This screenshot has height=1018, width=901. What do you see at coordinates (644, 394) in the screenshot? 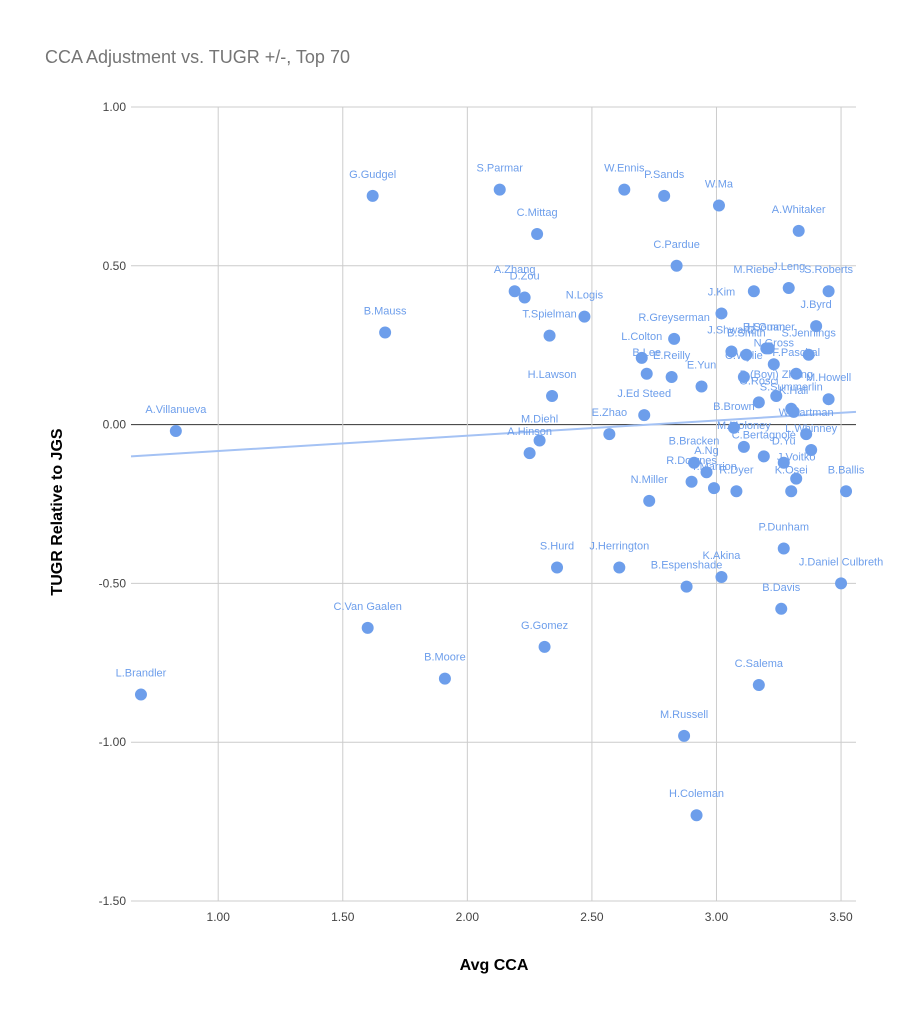
I see `point-label: J.Ed Steed` at bounding box center [644, 394].